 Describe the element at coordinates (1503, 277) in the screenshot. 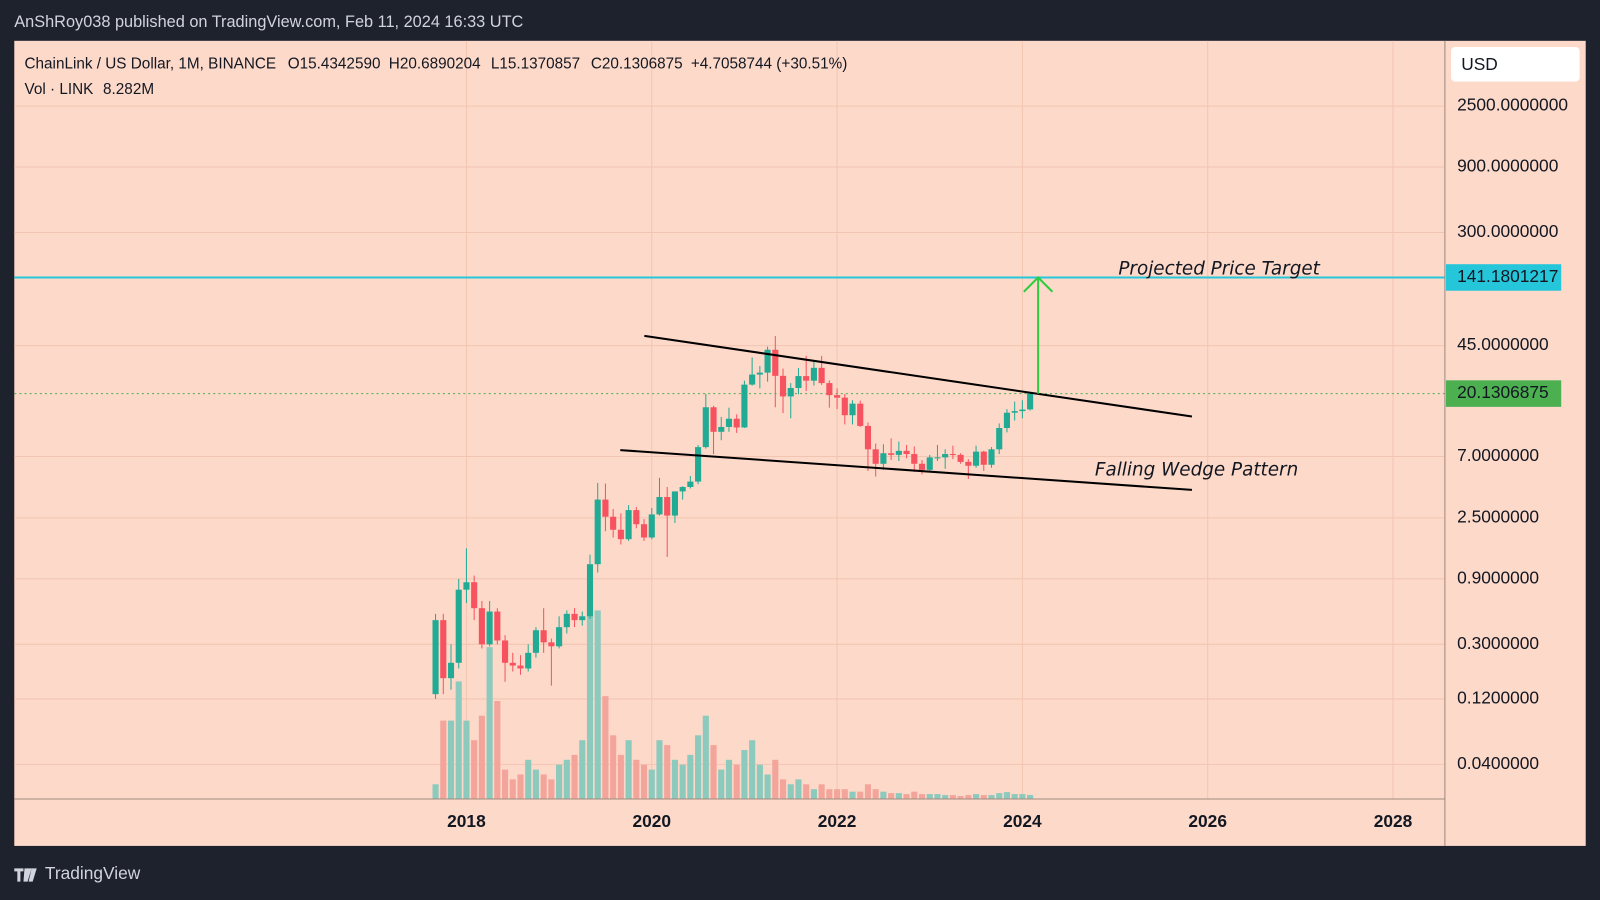

I see `price-label-box` at that location.